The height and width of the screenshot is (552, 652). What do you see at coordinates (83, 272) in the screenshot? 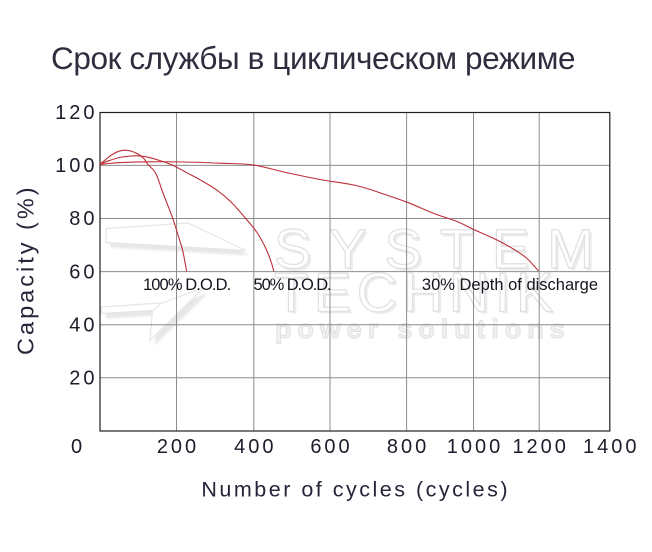
I see `svg-text: 60` at bounding box center [83, 272].